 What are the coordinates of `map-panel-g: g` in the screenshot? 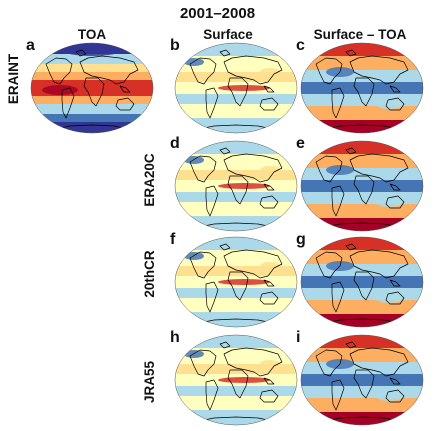 It's located at (360, 280).